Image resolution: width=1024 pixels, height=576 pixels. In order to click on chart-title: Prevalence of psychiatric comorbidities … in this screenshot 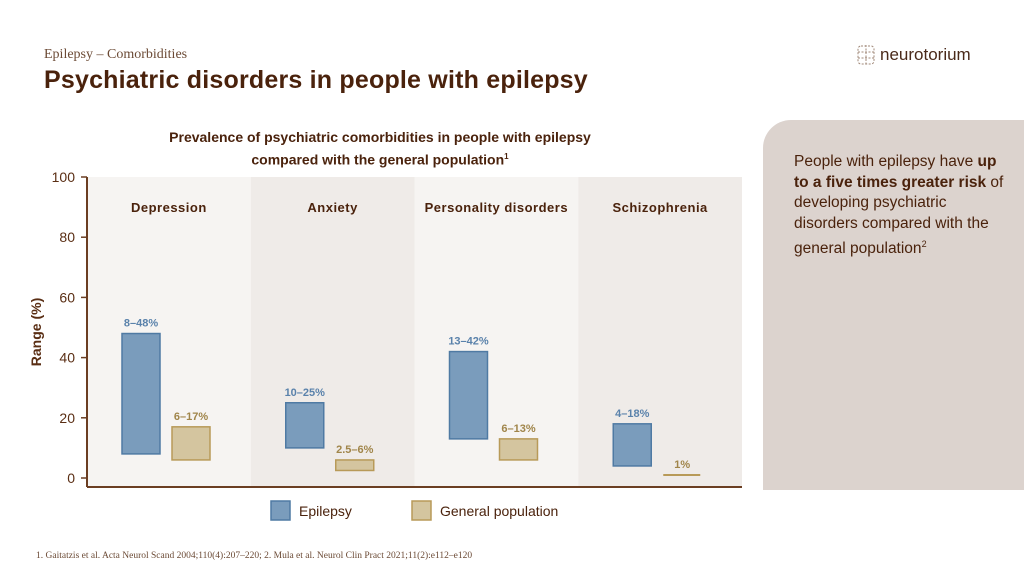, I will do `click(380, 149)`.